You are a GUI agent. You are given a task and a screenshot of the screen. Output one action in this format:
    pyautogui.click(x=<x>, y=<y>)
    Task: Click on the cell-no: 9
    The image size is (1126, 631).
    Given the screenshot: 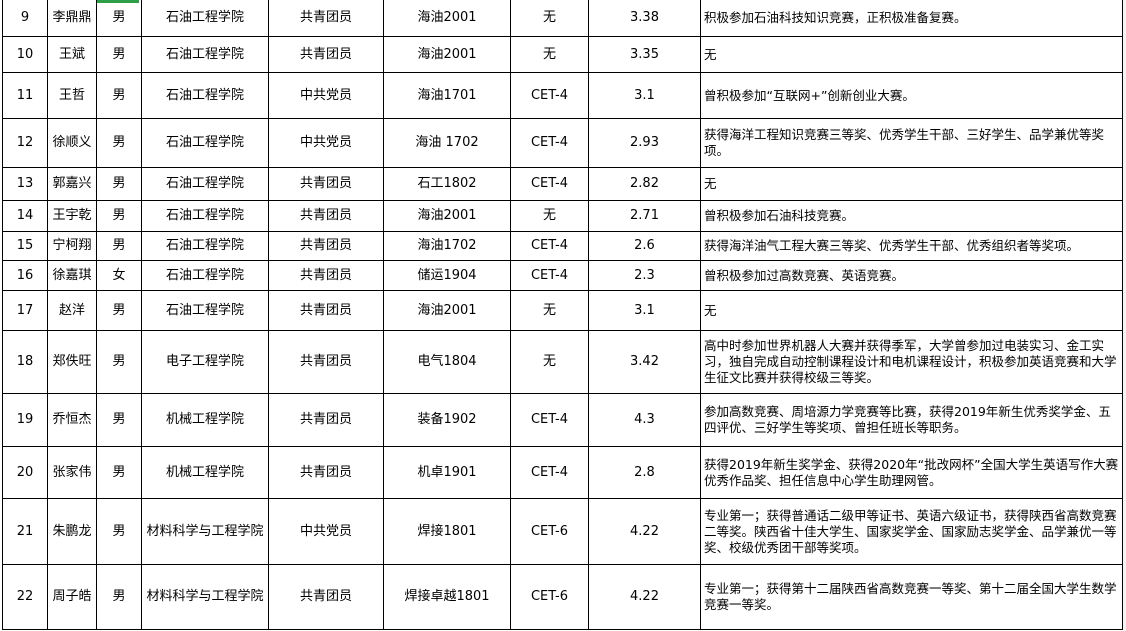 What is the action you would take?
    pyautogui.click(x=25, y=18)
    